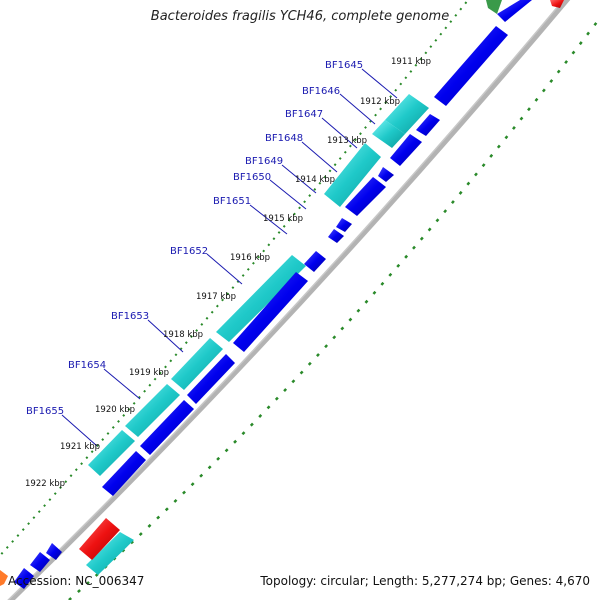  What do you see at coordinates (216, 297) in the screenshot?
I see `kbp-label: 1917 kbp` at bounding box center [216, 297].